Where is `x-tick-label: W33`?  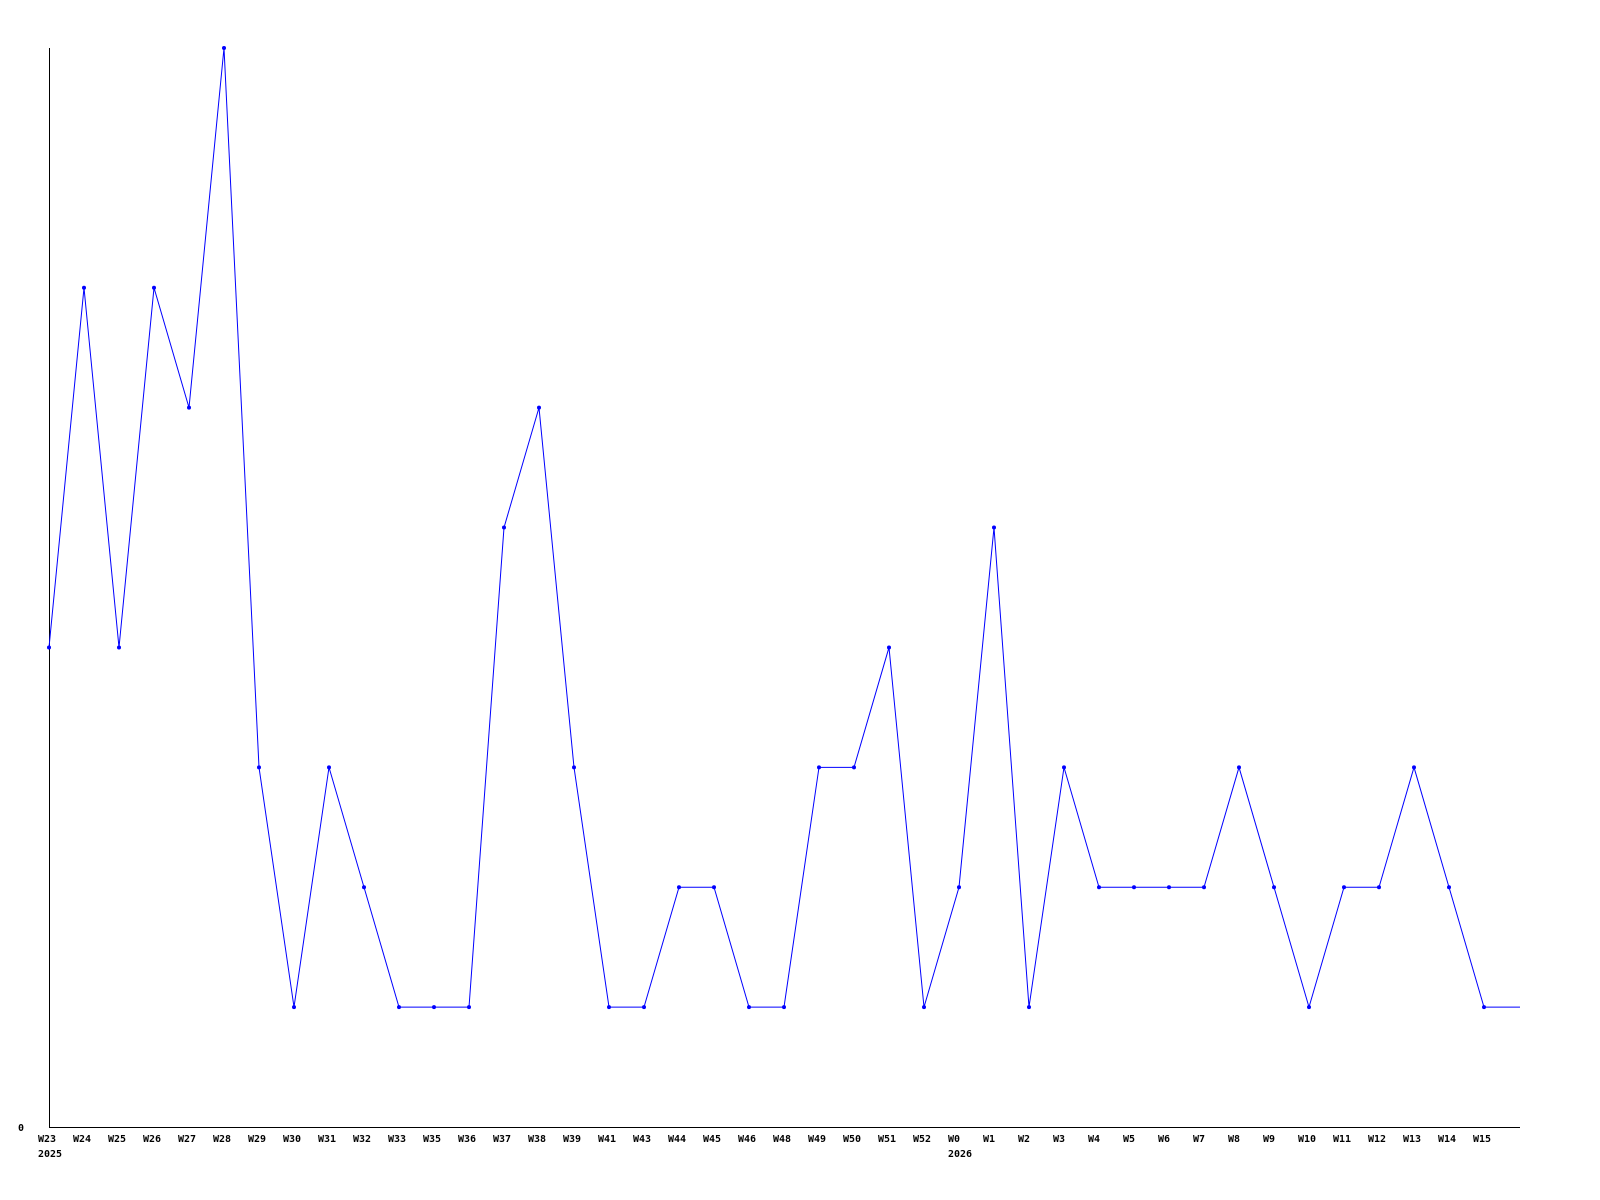 x-tick-label: W33 is located at coordinates (397, 1139).